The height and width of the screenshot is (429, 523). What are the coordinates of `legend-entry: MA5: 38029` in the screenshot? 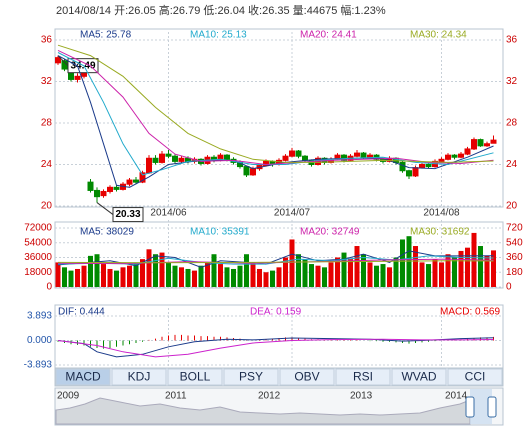 It's located at (107, 232).